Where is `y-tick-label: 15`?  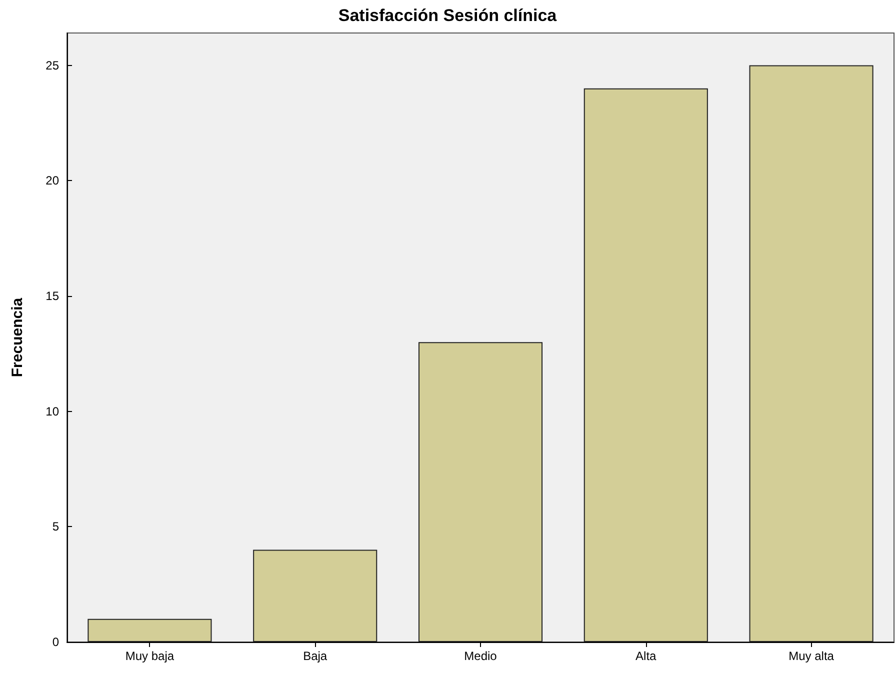
y-tick-label: 15 is located at coordinates (53, 295).